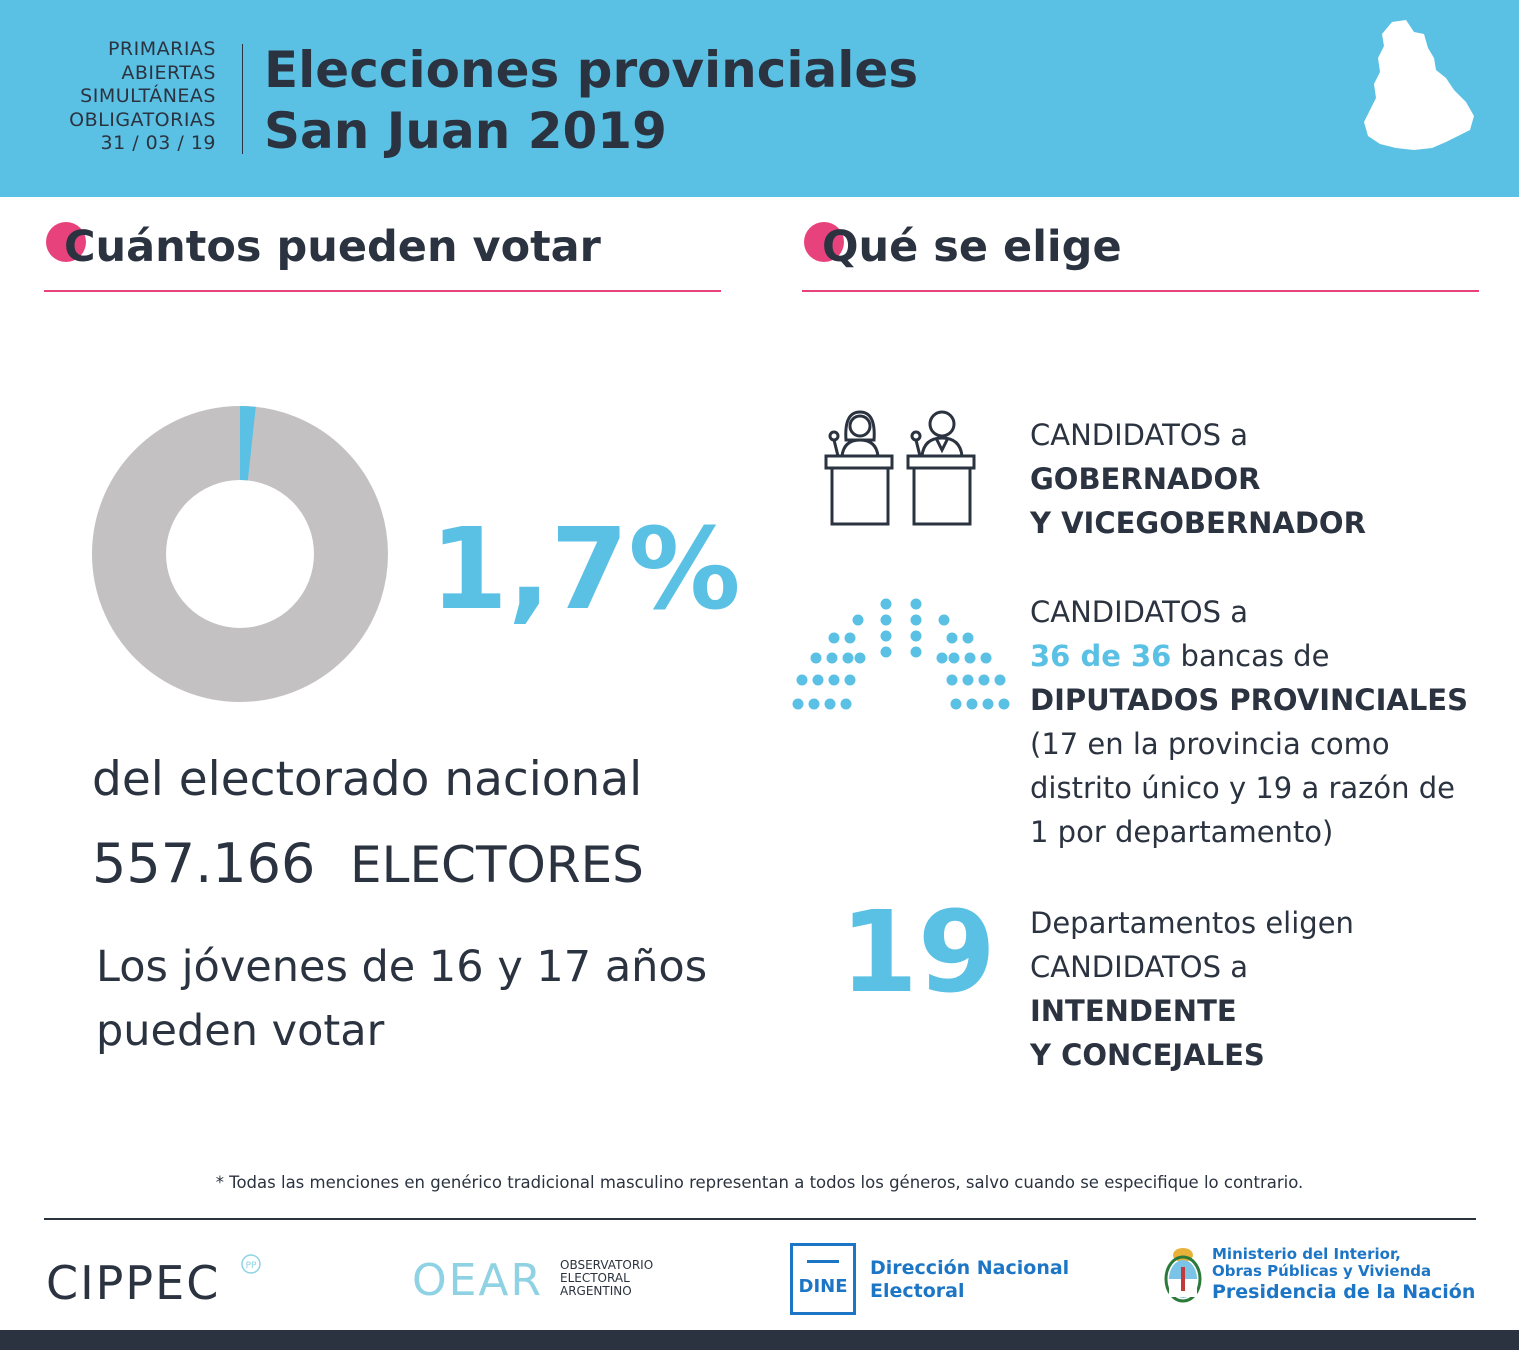 The image size is (1519, 1350). Describe the element at coordinates (823, 1286) in the screenshot. I see `dine-logo-text: DINE` at that location.